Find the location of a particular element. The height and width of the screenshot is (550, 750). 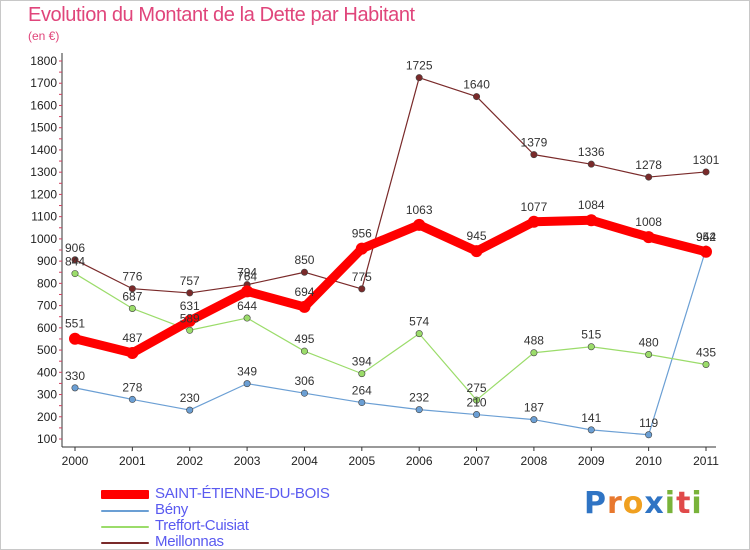

data-label: 574 is located at coordinates (419, 322).